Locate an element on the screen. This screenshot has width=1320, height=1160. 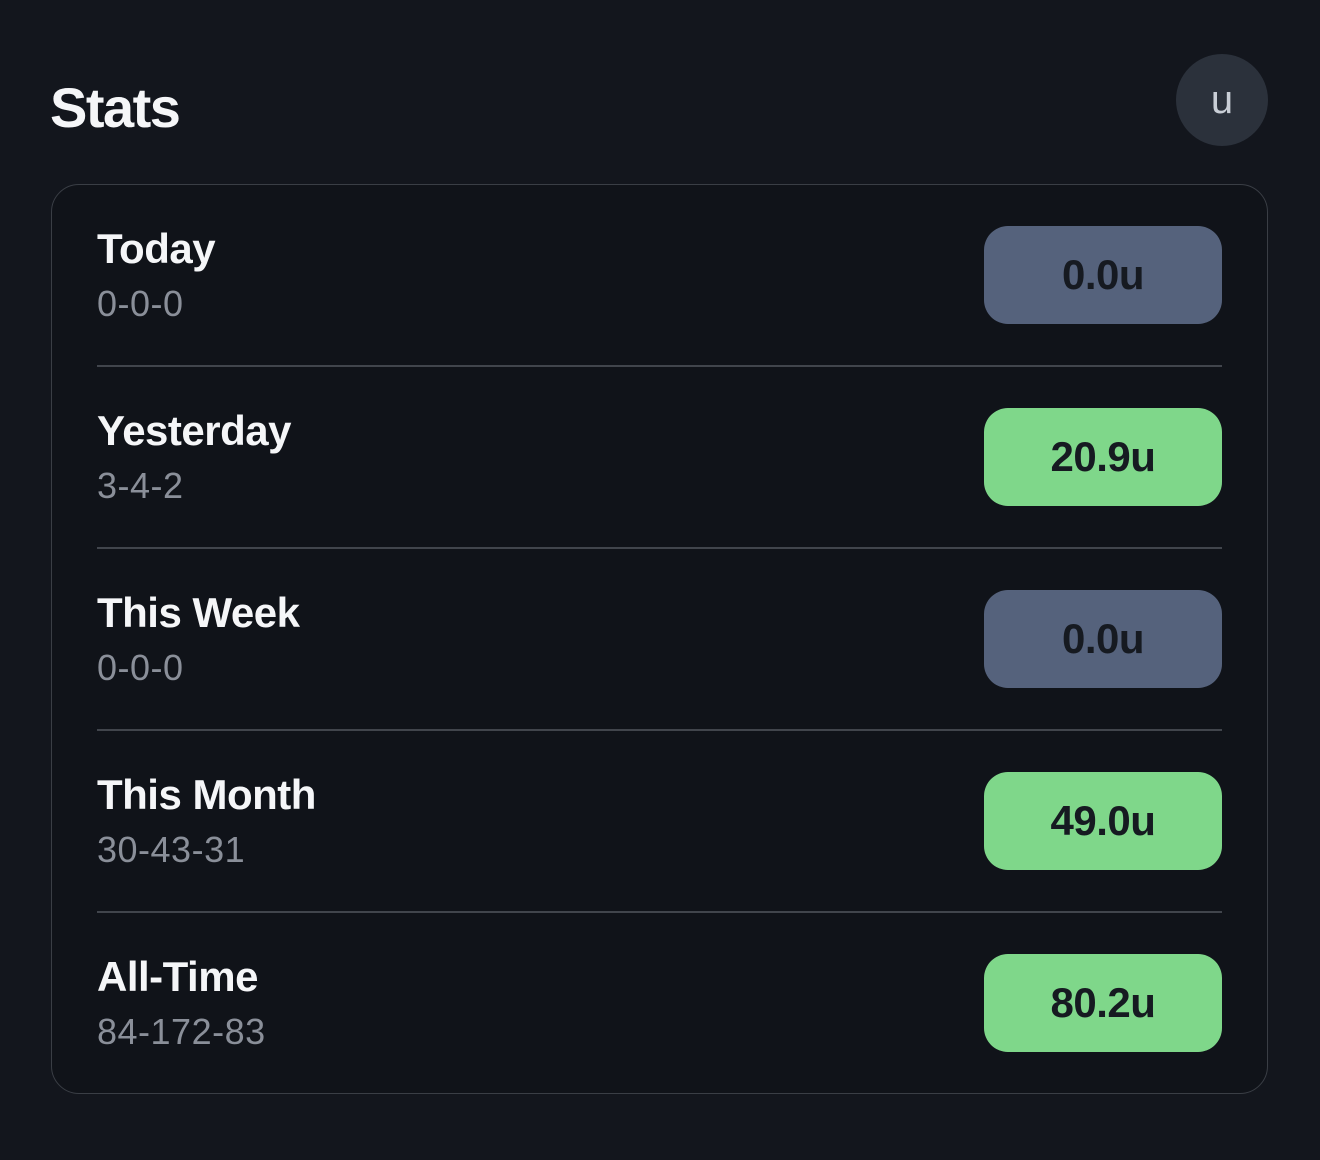
page-header: Stats u is located at coordinates (660, 73).